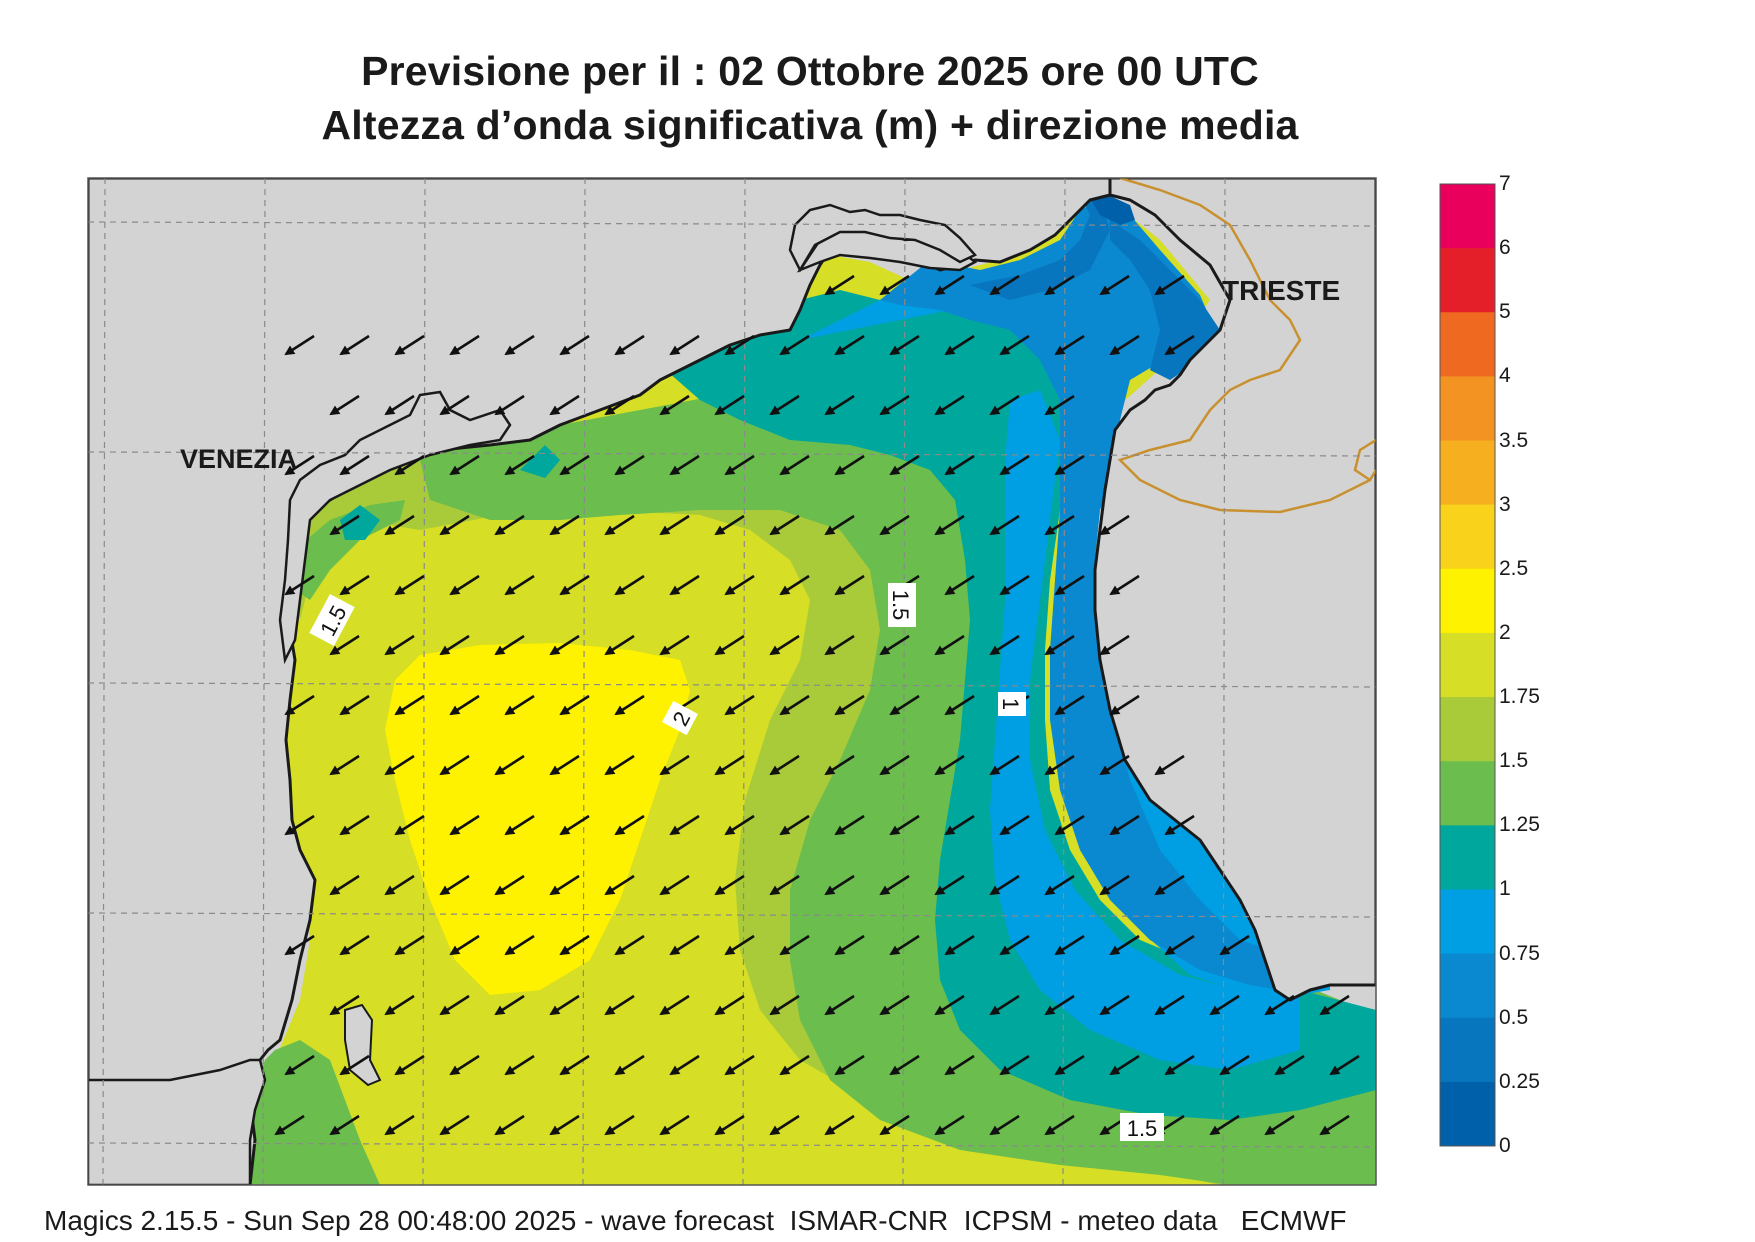  What do you see at coordinates (315, 1112) in the screenshot?
I see `sea-band-125-15-sw` at bounding box center [315, 1112].